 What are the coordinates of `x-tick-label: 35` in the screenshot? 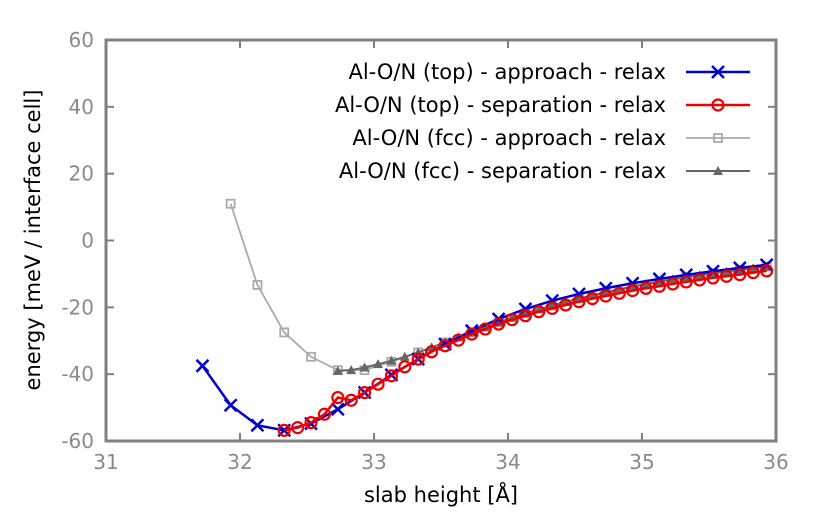 It's located at (641, 462).